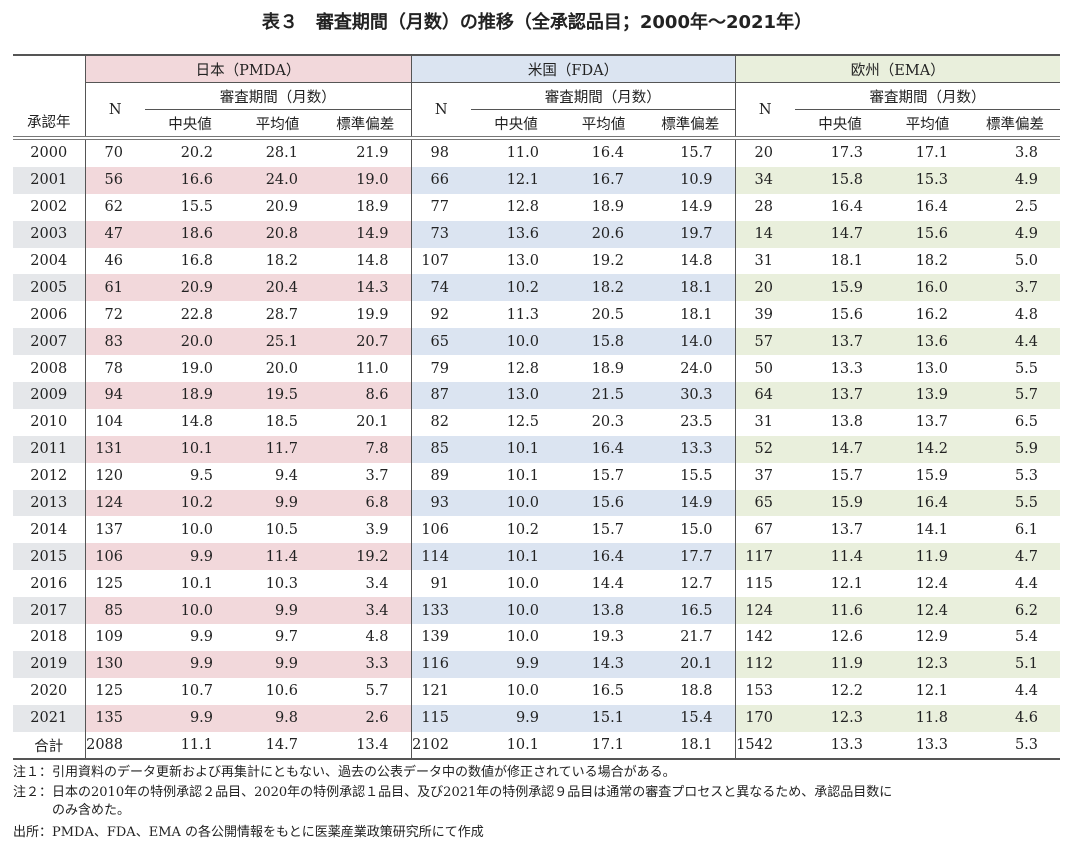 The image size is (1074, 856). Describe the element at coordinates (114, 152) in the screenshot. I see `cell-n-japan: 70` at that location.